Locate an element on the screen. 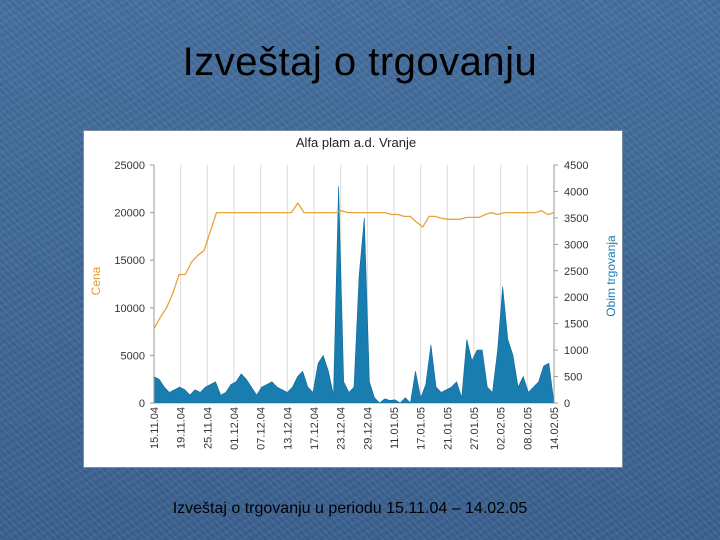 The height and width of the screenshot is (540, 720). x-tick-label: 01.12.04 is located at coordinates (235, 428).